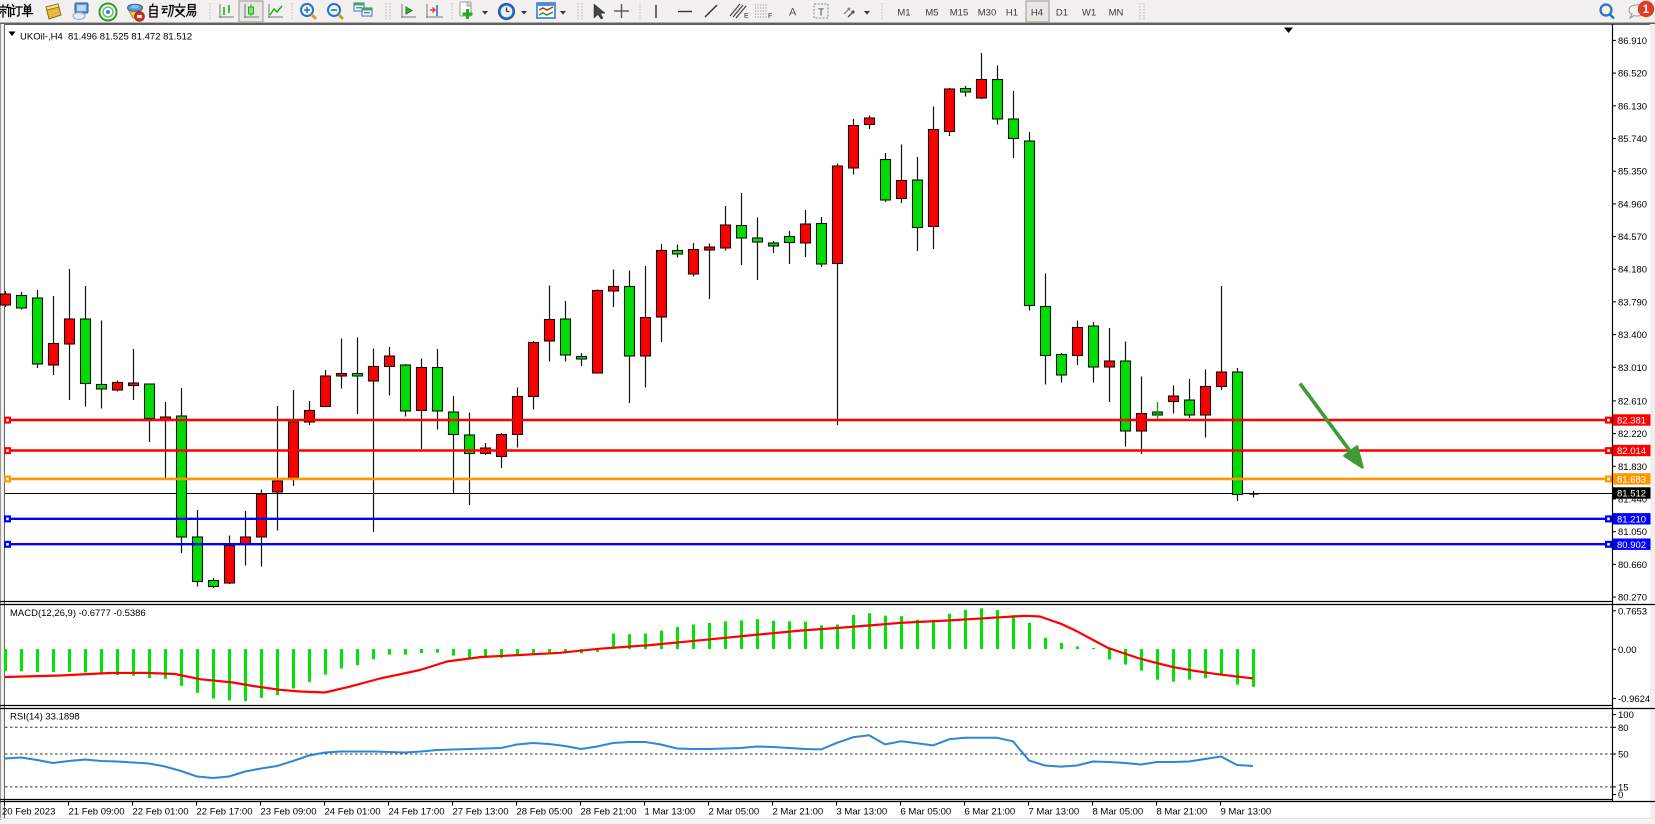 The image size is (1655, 824). I want to click on svg-text: 15, so click(1623, 787).